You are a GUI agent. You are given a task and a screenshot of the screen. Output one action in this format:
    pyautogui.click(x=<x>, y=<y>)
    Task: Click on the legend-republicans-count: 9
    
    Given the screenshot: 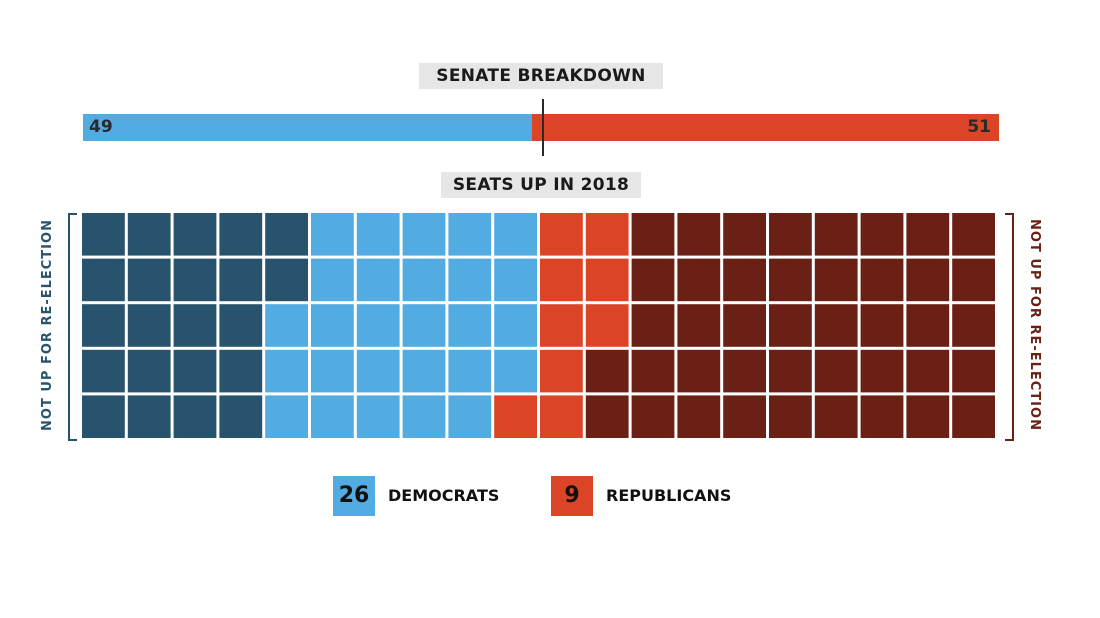 What is the action you would take?
    pyautogui.click(x=572, y=496)
    